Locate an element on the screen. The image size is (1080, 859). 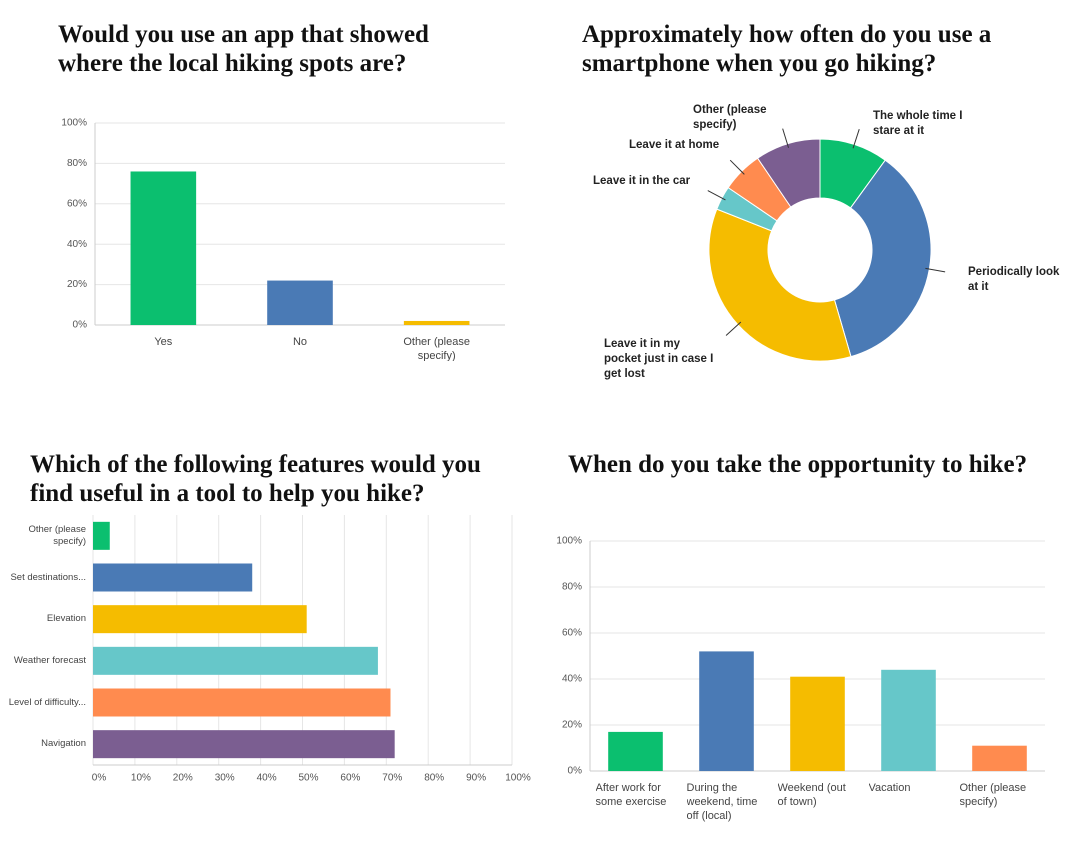
x-tick-label: Vacation is located at coordinates (889, 788).